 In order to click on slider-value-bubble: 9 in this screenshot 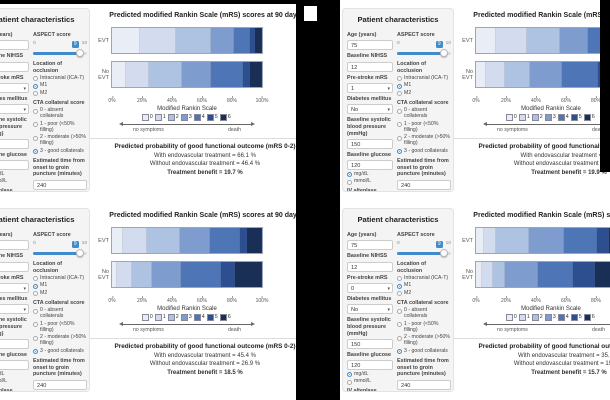, I will do `click(75, 44)`.